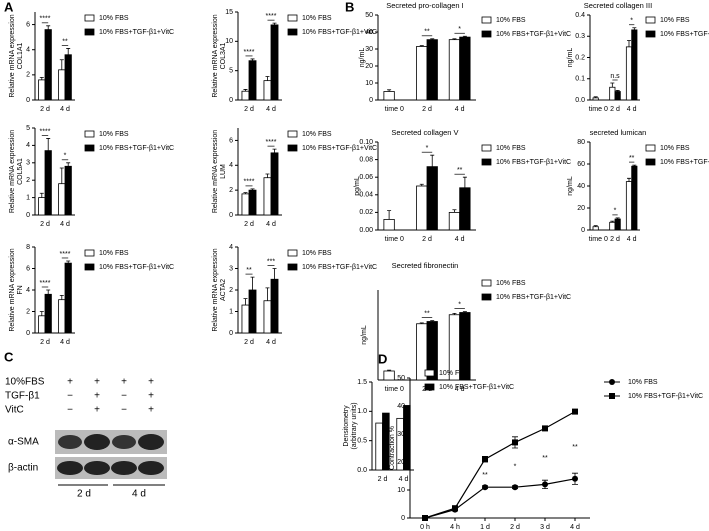 The image size is (709, 531). What do you see at coordinates (581, 142) in the screenshot?
I see `y-tick-label: 80` at bounding box center [581, 142].